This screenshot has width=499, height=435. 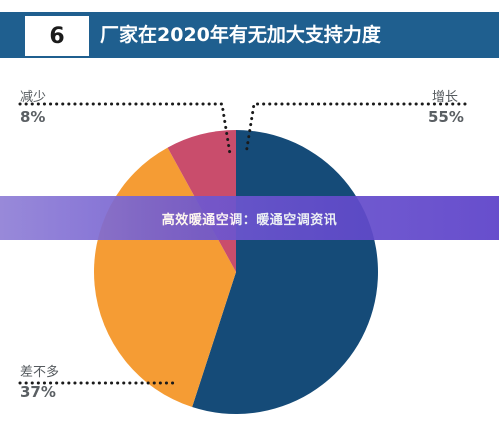 I want to click on watermark-text: 高效暖通空调：暖通空调资讯, so click(x=249, y=220).